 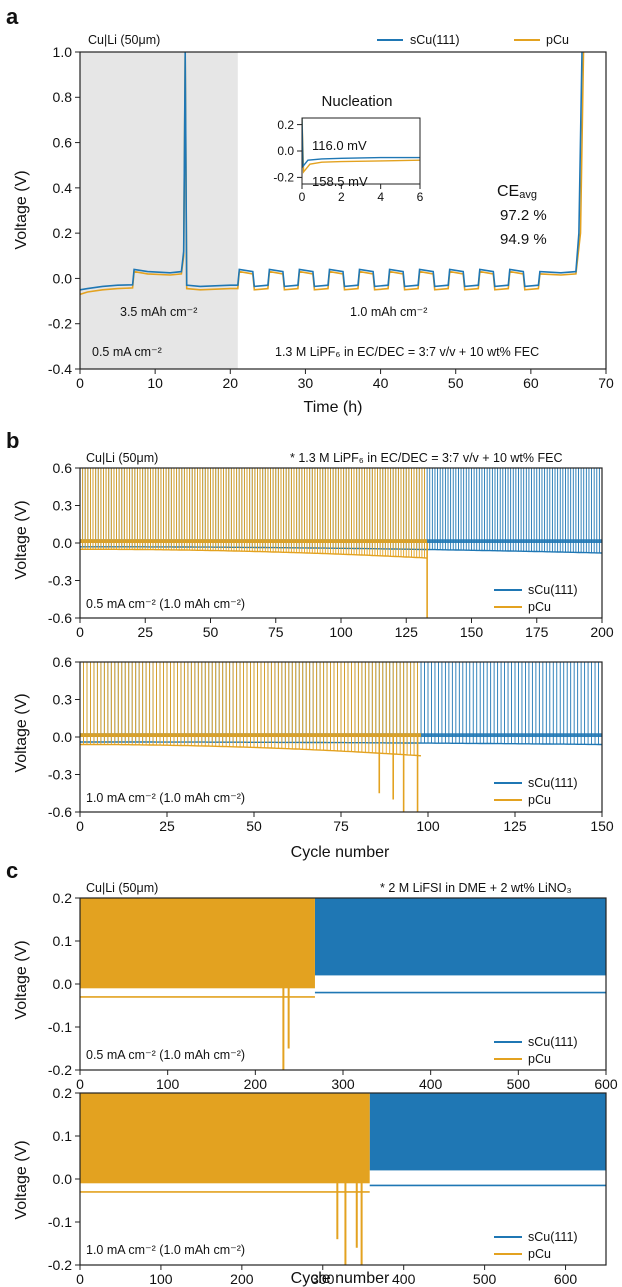 What do you see at coordinates (124, 40) in the screenshot?
I see `panel-a-cell-label: Cu|Li (50μm)` at bounding box center [124, 40].